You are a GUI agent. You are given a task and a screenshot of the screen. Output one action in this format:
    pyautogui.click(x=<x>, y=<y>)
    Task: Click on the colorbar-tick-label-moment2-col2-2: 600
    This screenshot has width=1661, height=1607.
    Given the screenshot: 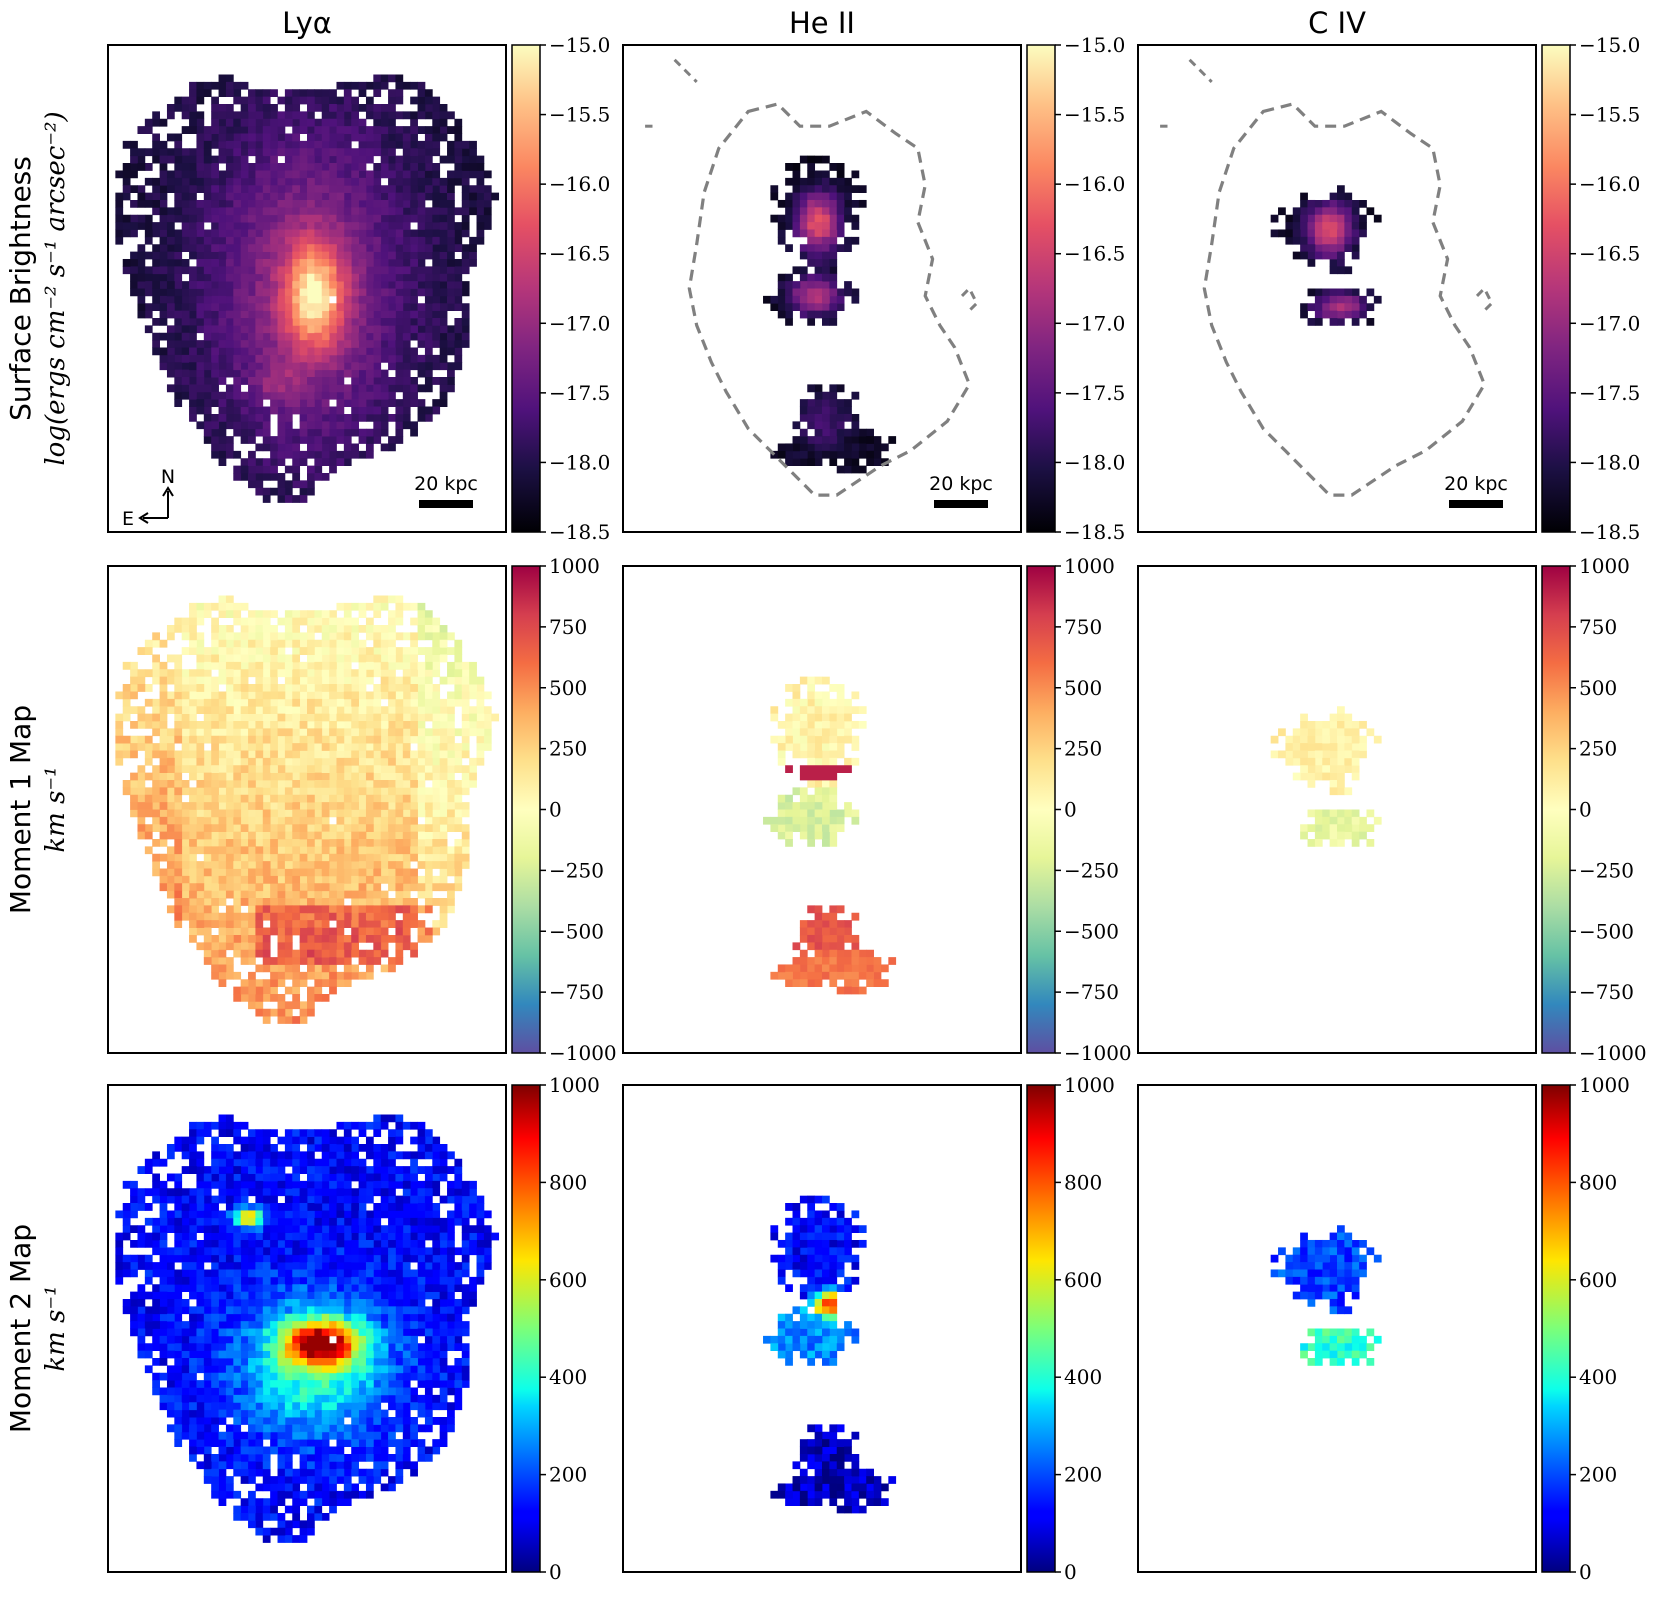 What is the action you would take?
    pyautogui.click(x=1598, y=1280)
    